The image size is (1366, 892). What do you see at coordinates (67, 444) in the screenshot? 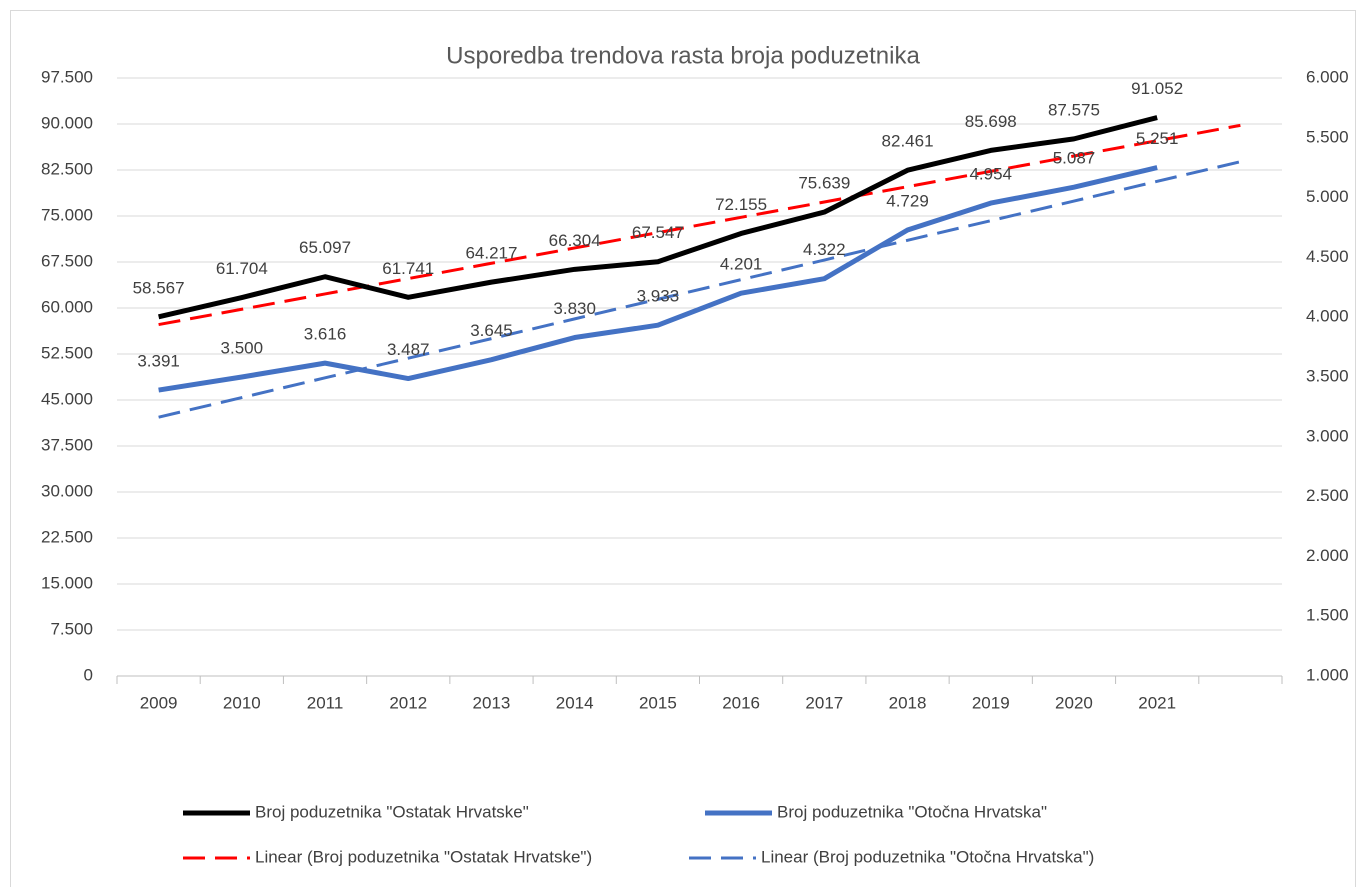
I see `y-tick-label: 37.500` at bounding box center [67, 444].